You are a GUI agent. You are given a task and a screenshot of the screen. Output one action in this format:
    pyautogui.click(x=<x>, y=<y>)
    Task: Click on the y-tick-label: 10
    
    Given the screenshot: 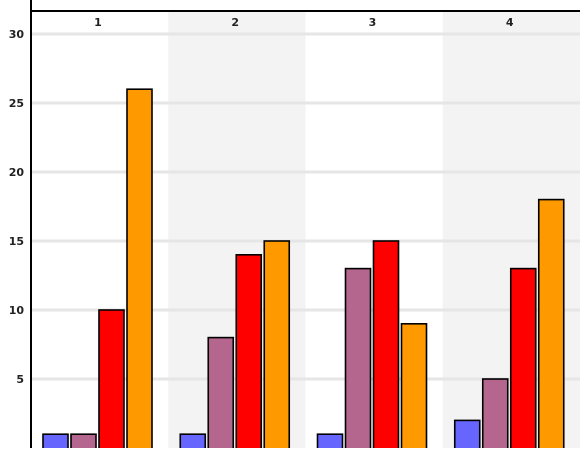 What is the action you would take?
    pyautogui.click(x=17, y=310)
    